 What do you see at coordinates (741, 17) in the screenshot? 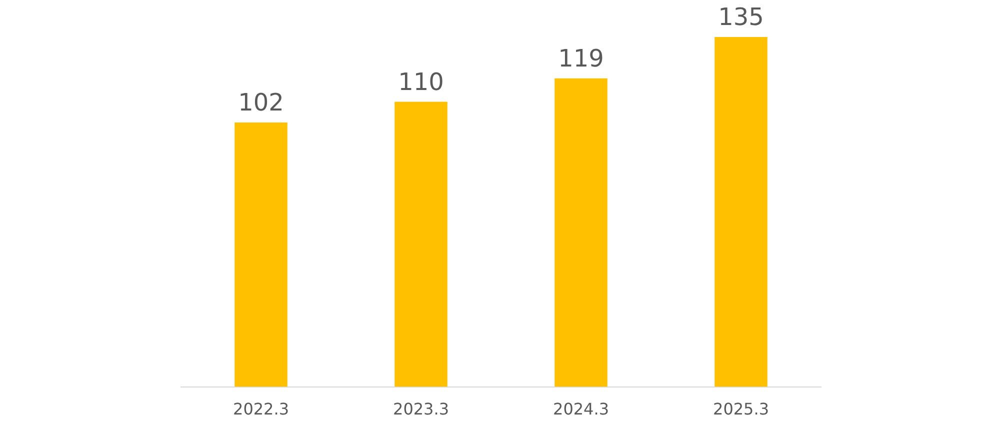
I see `data-label: 135` at bounding box center [741, 17].